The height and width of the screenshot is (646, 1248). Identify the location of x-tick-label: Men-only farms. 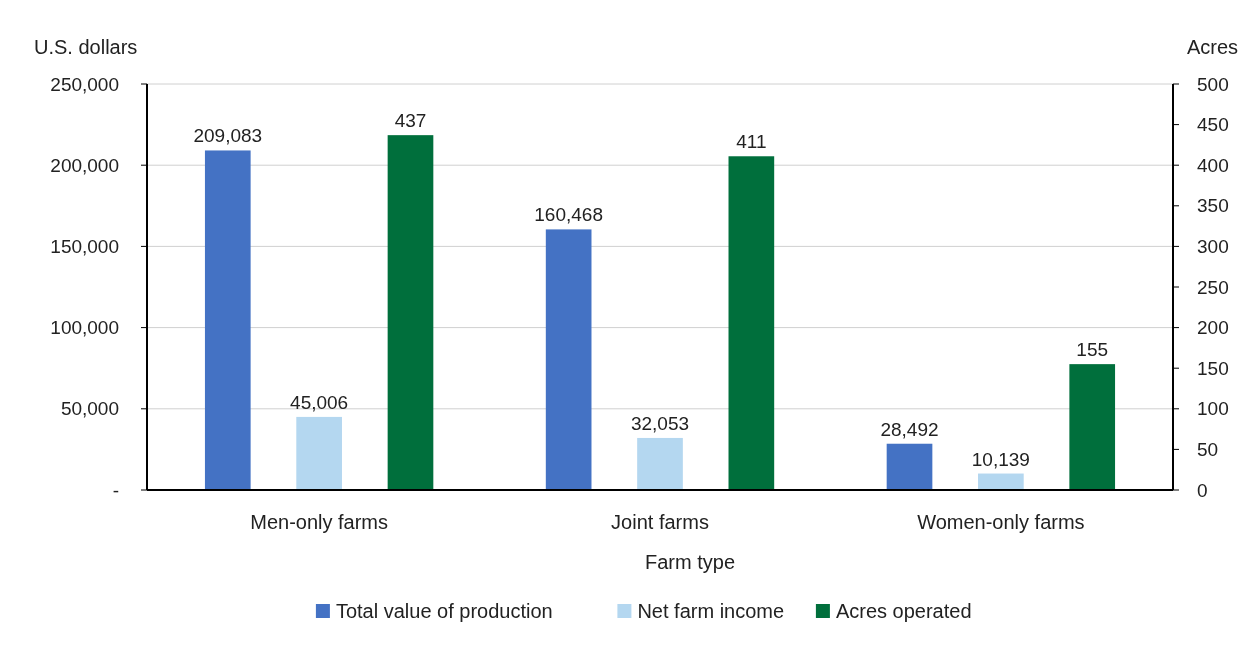
(319, 522).